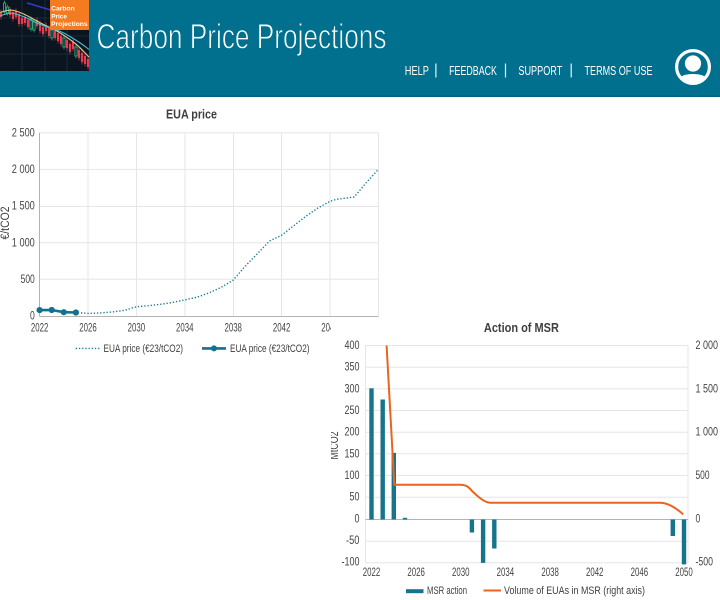  Describe the element at coordinates (59, 16) in the screenshot. I see `svg-text: Price` at that location.